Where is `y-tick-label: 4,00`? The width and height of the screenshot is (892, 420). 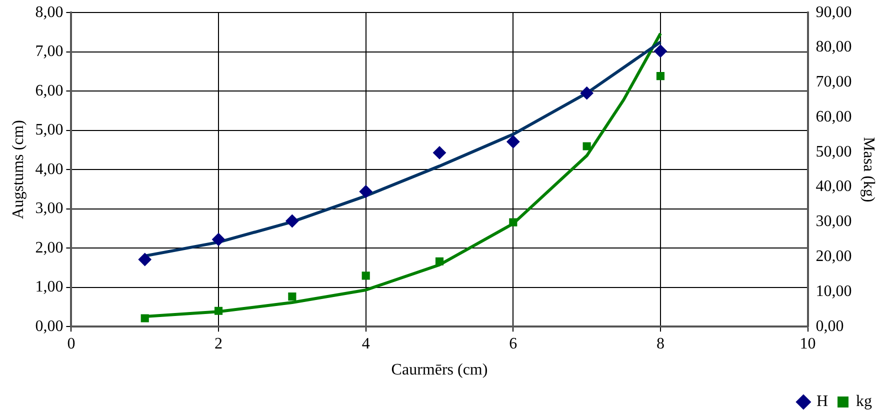
y-tick-label: 4,00 is located at coordinates (49, 169).